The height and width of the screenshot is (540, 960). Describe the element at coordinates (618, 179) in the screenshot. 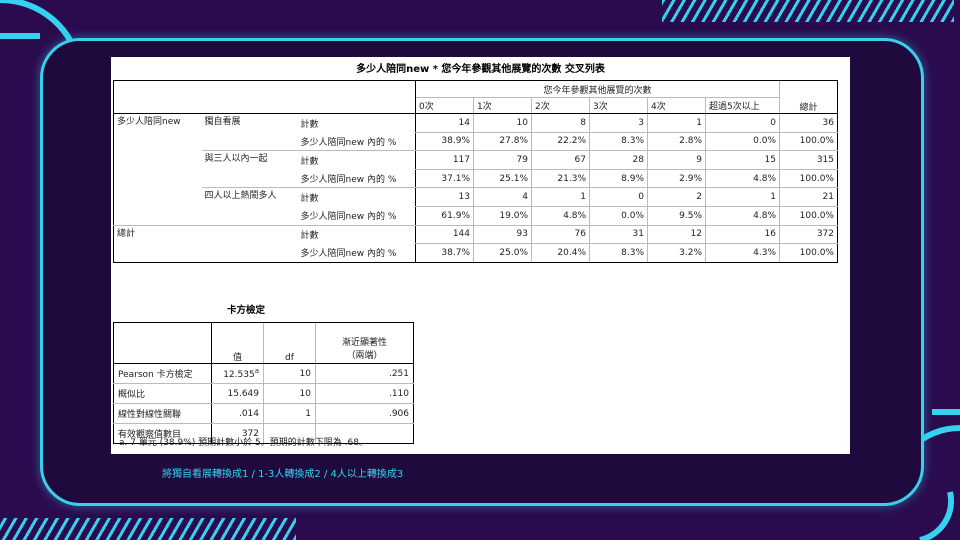

I see `percent-cell: 8.9%` at that location.